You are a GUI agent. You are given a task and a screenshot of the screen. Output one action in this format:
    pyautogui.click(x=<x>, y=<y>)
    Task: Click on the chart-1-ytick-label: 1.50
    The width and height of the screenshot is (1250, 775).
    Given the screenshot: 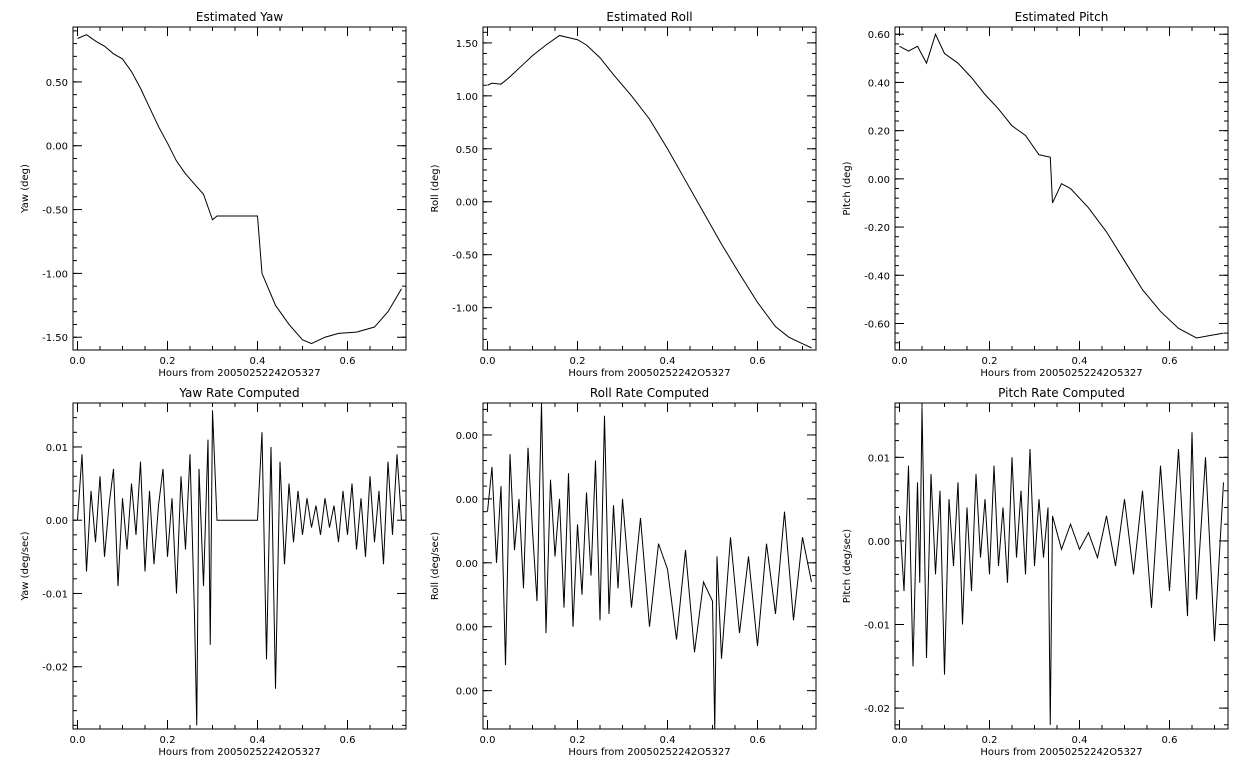 What is the action you would take?
    pyautogui.click(x=467, y=44)
    